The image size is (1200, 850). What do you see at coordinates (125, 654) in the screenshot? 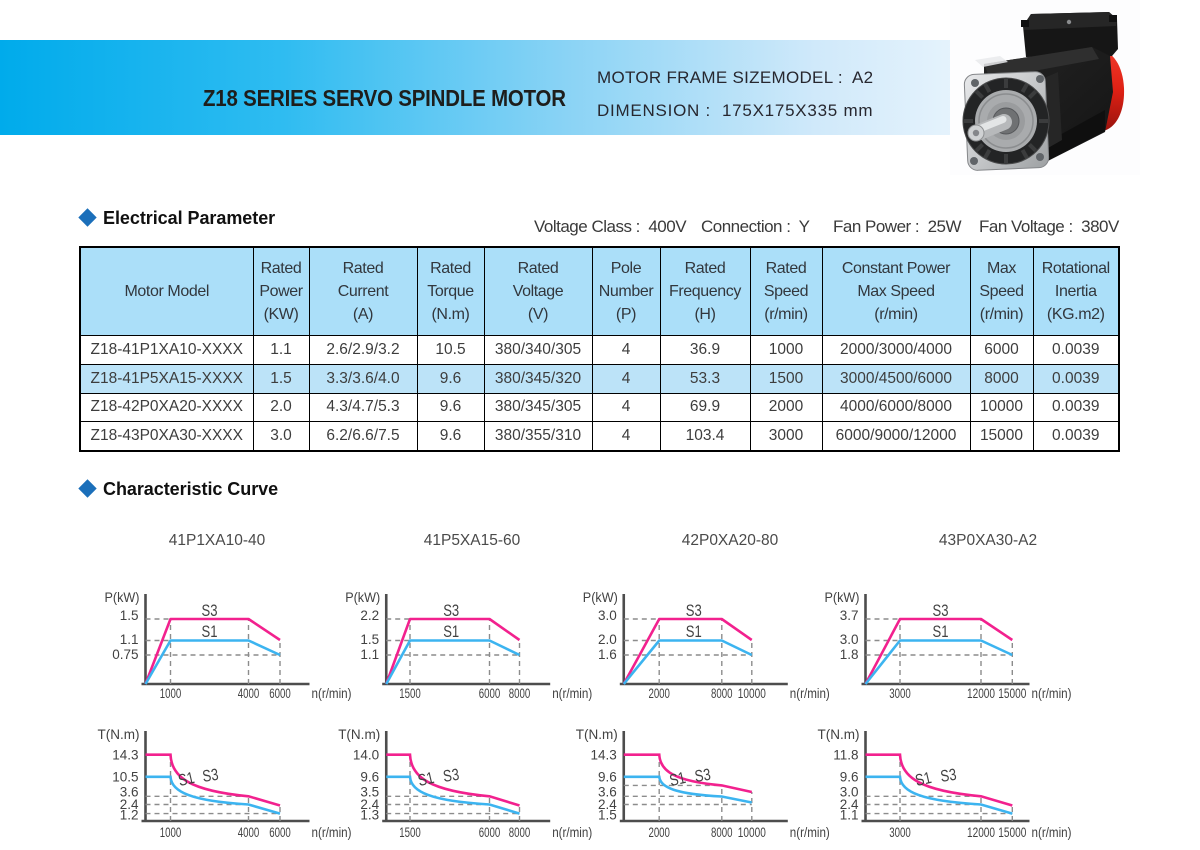
I see `svg-text: 0.75` at bounding box center [125, 654].